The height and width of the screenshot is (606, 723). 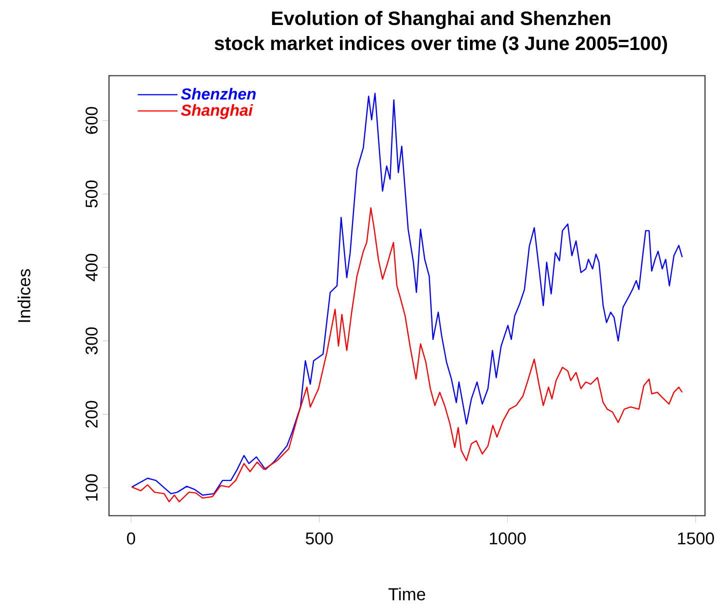 What do you see at coordinates (440, 45) in the screenshot?
I see `chart-subtitle: stock market indices over time (3 June 2005=100)` at bounding box center [440, 45].